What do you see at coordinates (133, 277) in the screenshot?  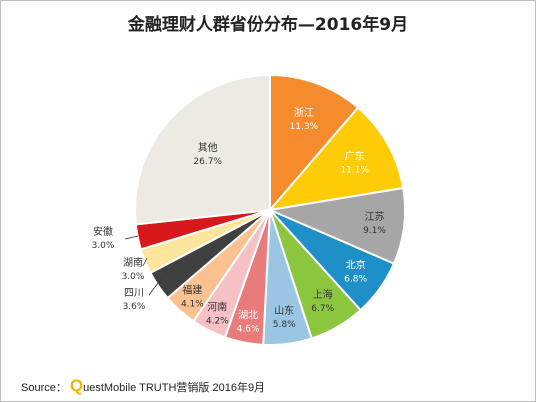 I see `slice-value-6e565357: 3.0%` at bounding box center [133, 277].